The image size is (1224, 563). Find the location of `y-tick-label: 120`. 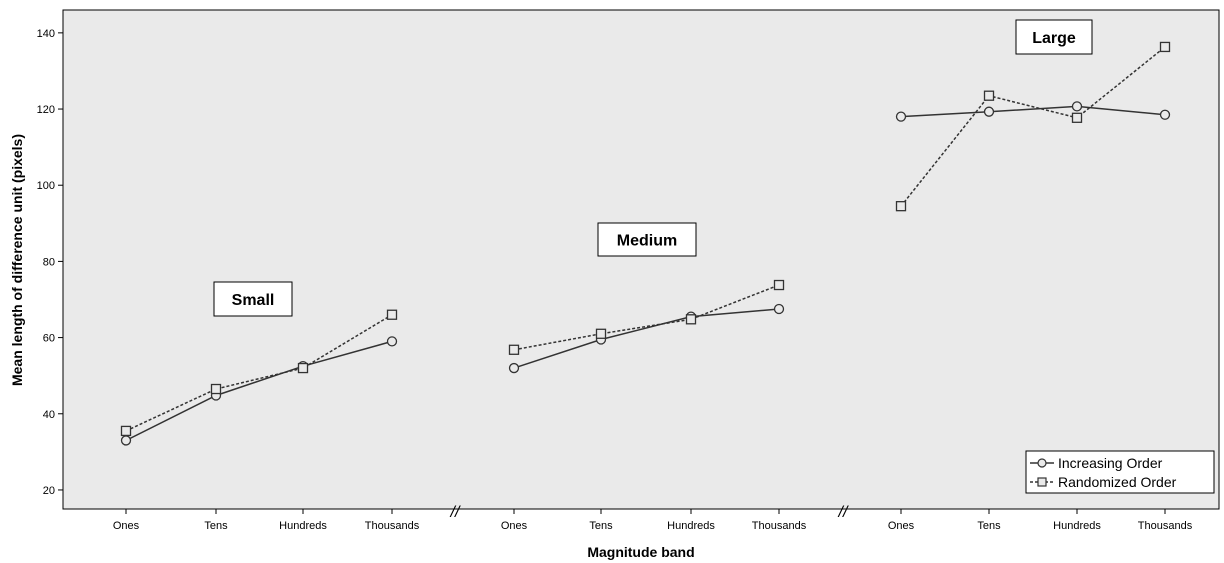

y-tick-label: 120 is located at coordinates (46, 110).